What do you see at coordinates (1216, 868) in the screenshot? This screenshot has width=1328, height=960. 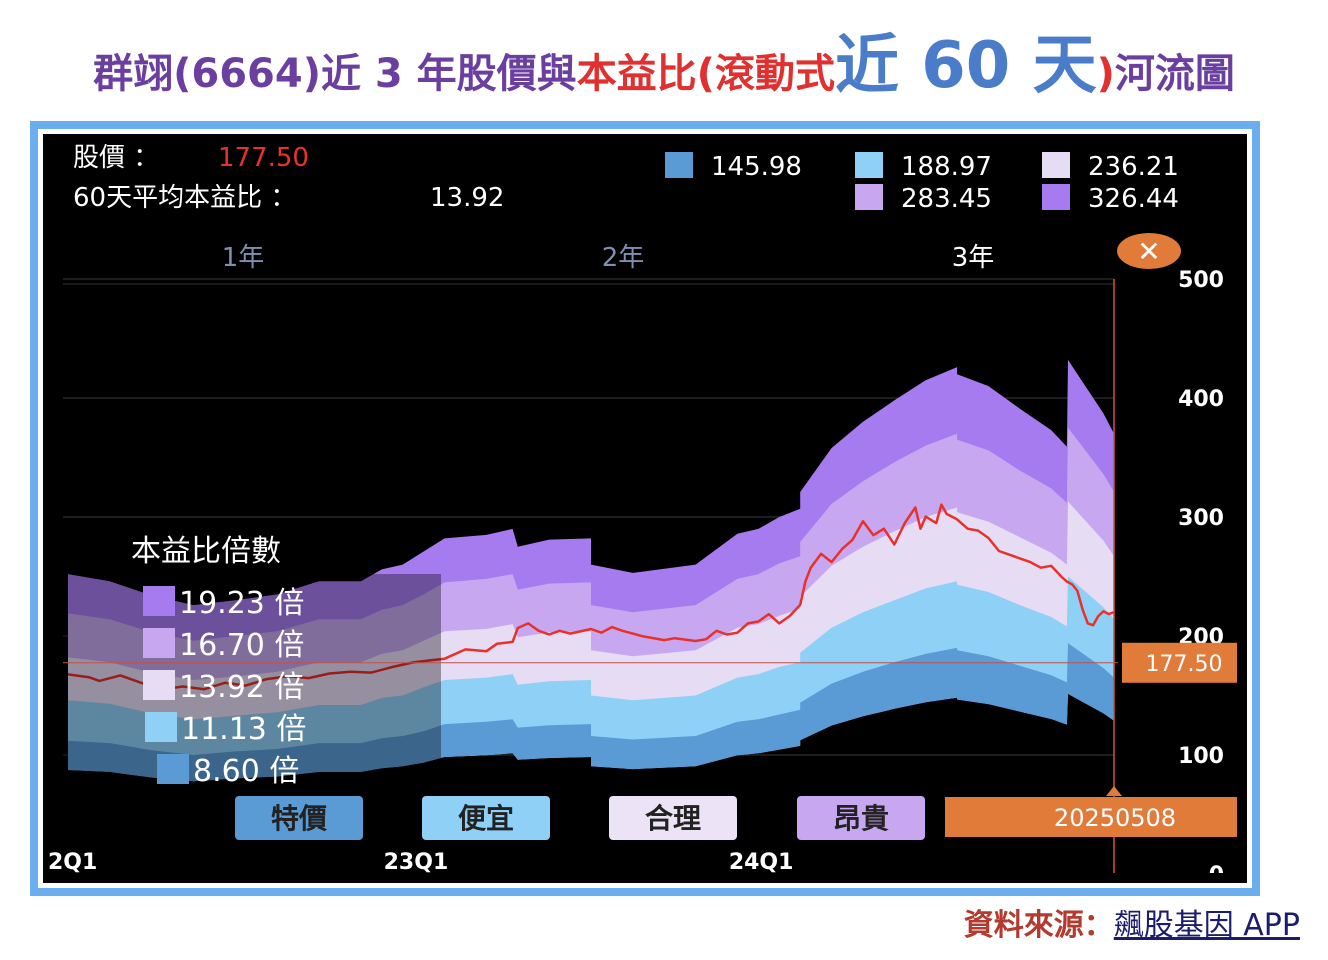 I see `y-tick-label: 0` at bounding box center [1216, 868].